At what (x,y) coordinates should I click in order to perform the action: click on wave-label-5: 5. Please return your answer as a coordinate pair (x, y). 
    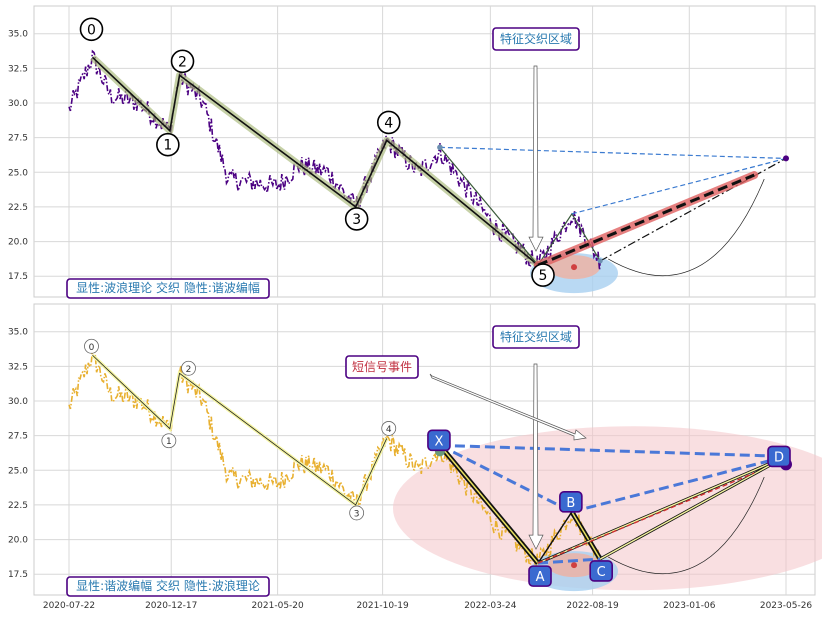
    Looking at the image, I should click on (543, 275).